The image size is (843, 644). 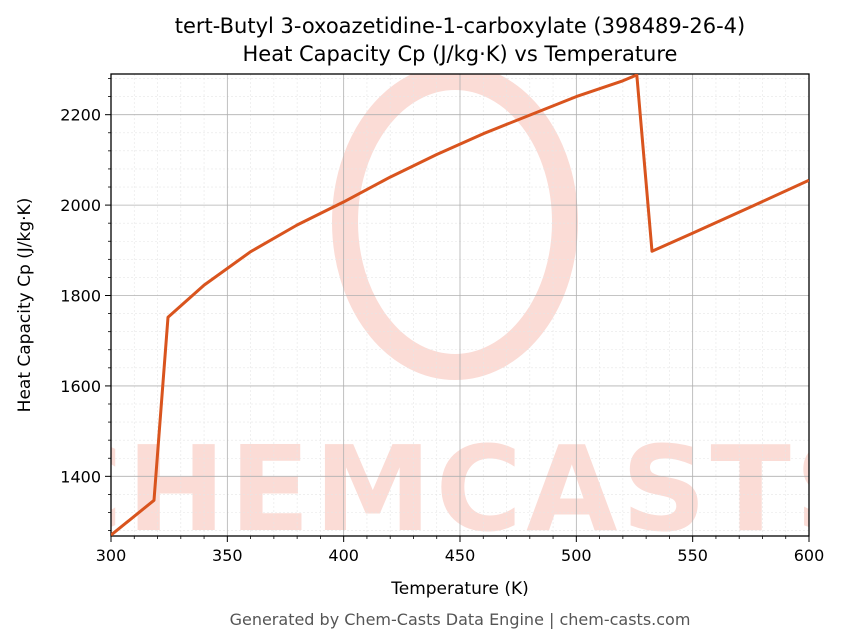 I want to click on y-tick-label: 2000, so click(x=80, y=205).